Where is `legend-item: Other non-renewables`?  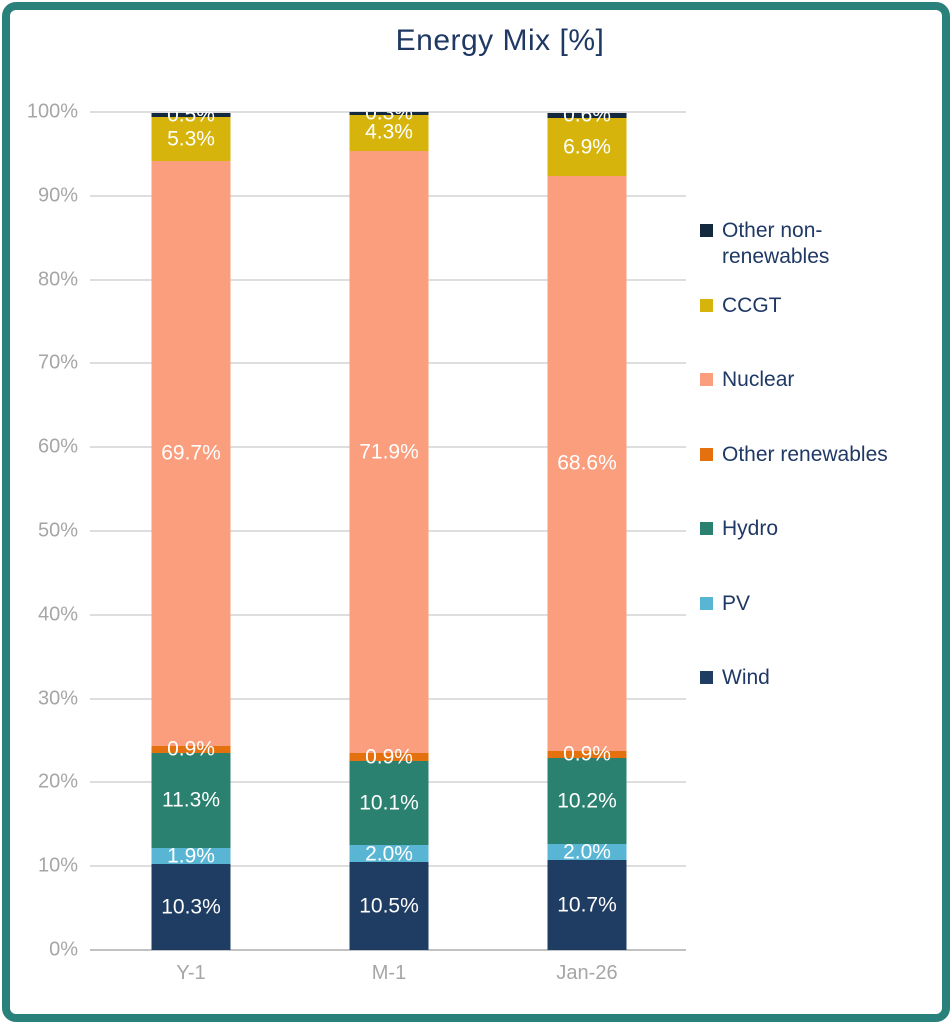
legend-item: Other non-renewables is located at coordinates (802, 255).